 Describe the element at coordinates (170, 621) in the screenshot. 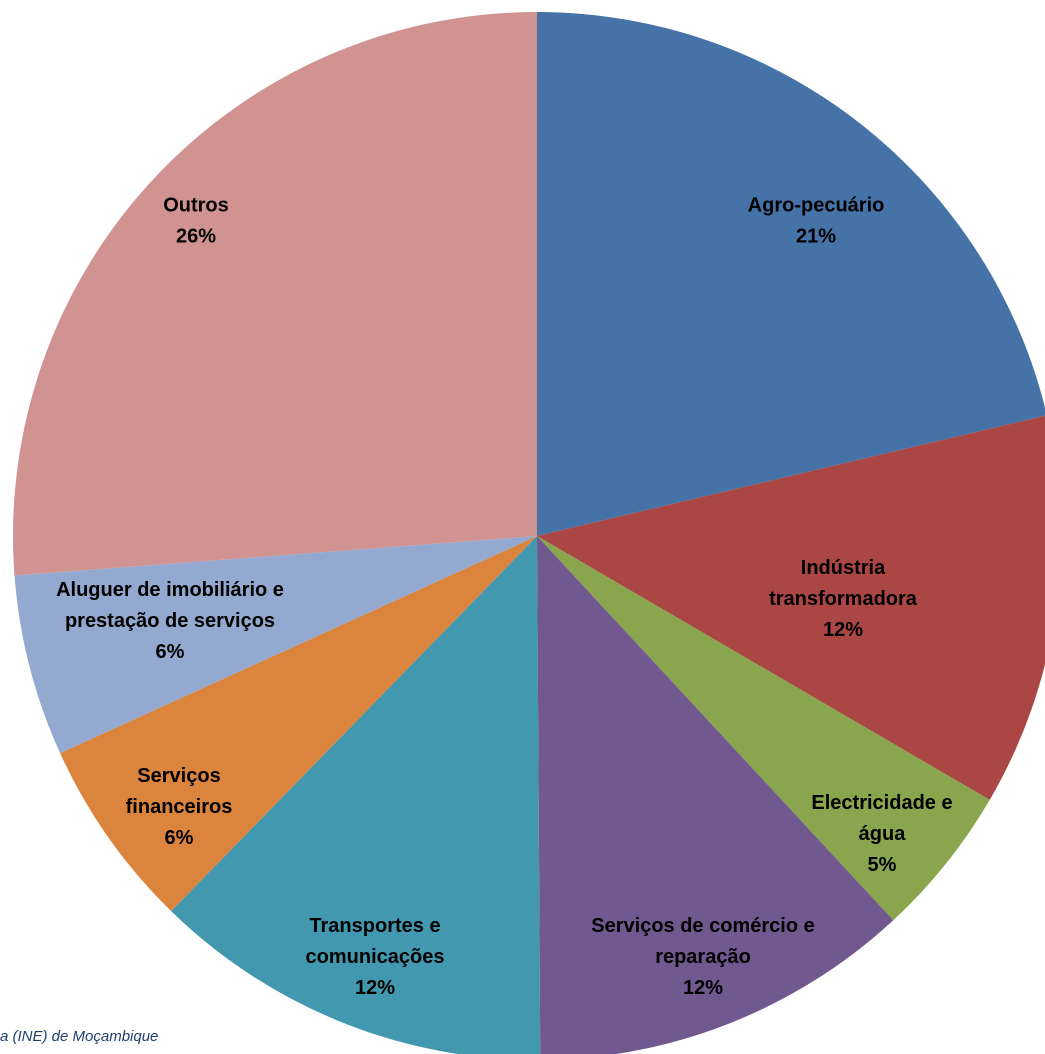

I see `slice-name-line: prestação de serviços` at that location.